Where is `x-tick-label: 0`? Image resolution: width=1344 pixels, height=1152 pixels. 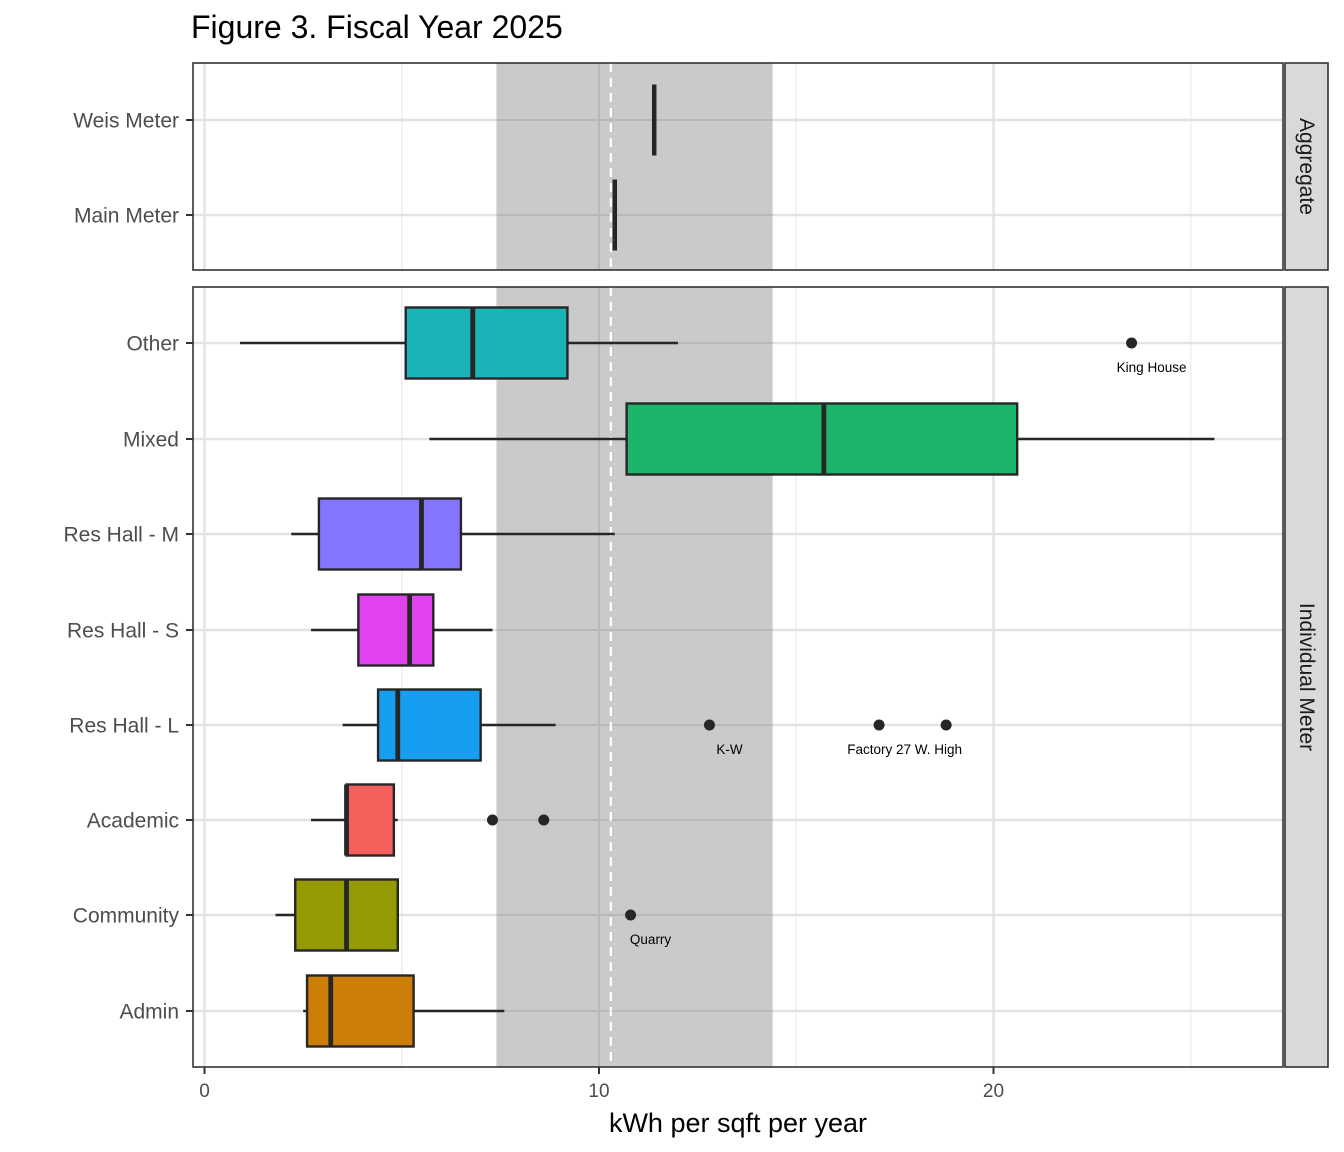 x-tick-label: 0 is located at coordinates (204, 1091).